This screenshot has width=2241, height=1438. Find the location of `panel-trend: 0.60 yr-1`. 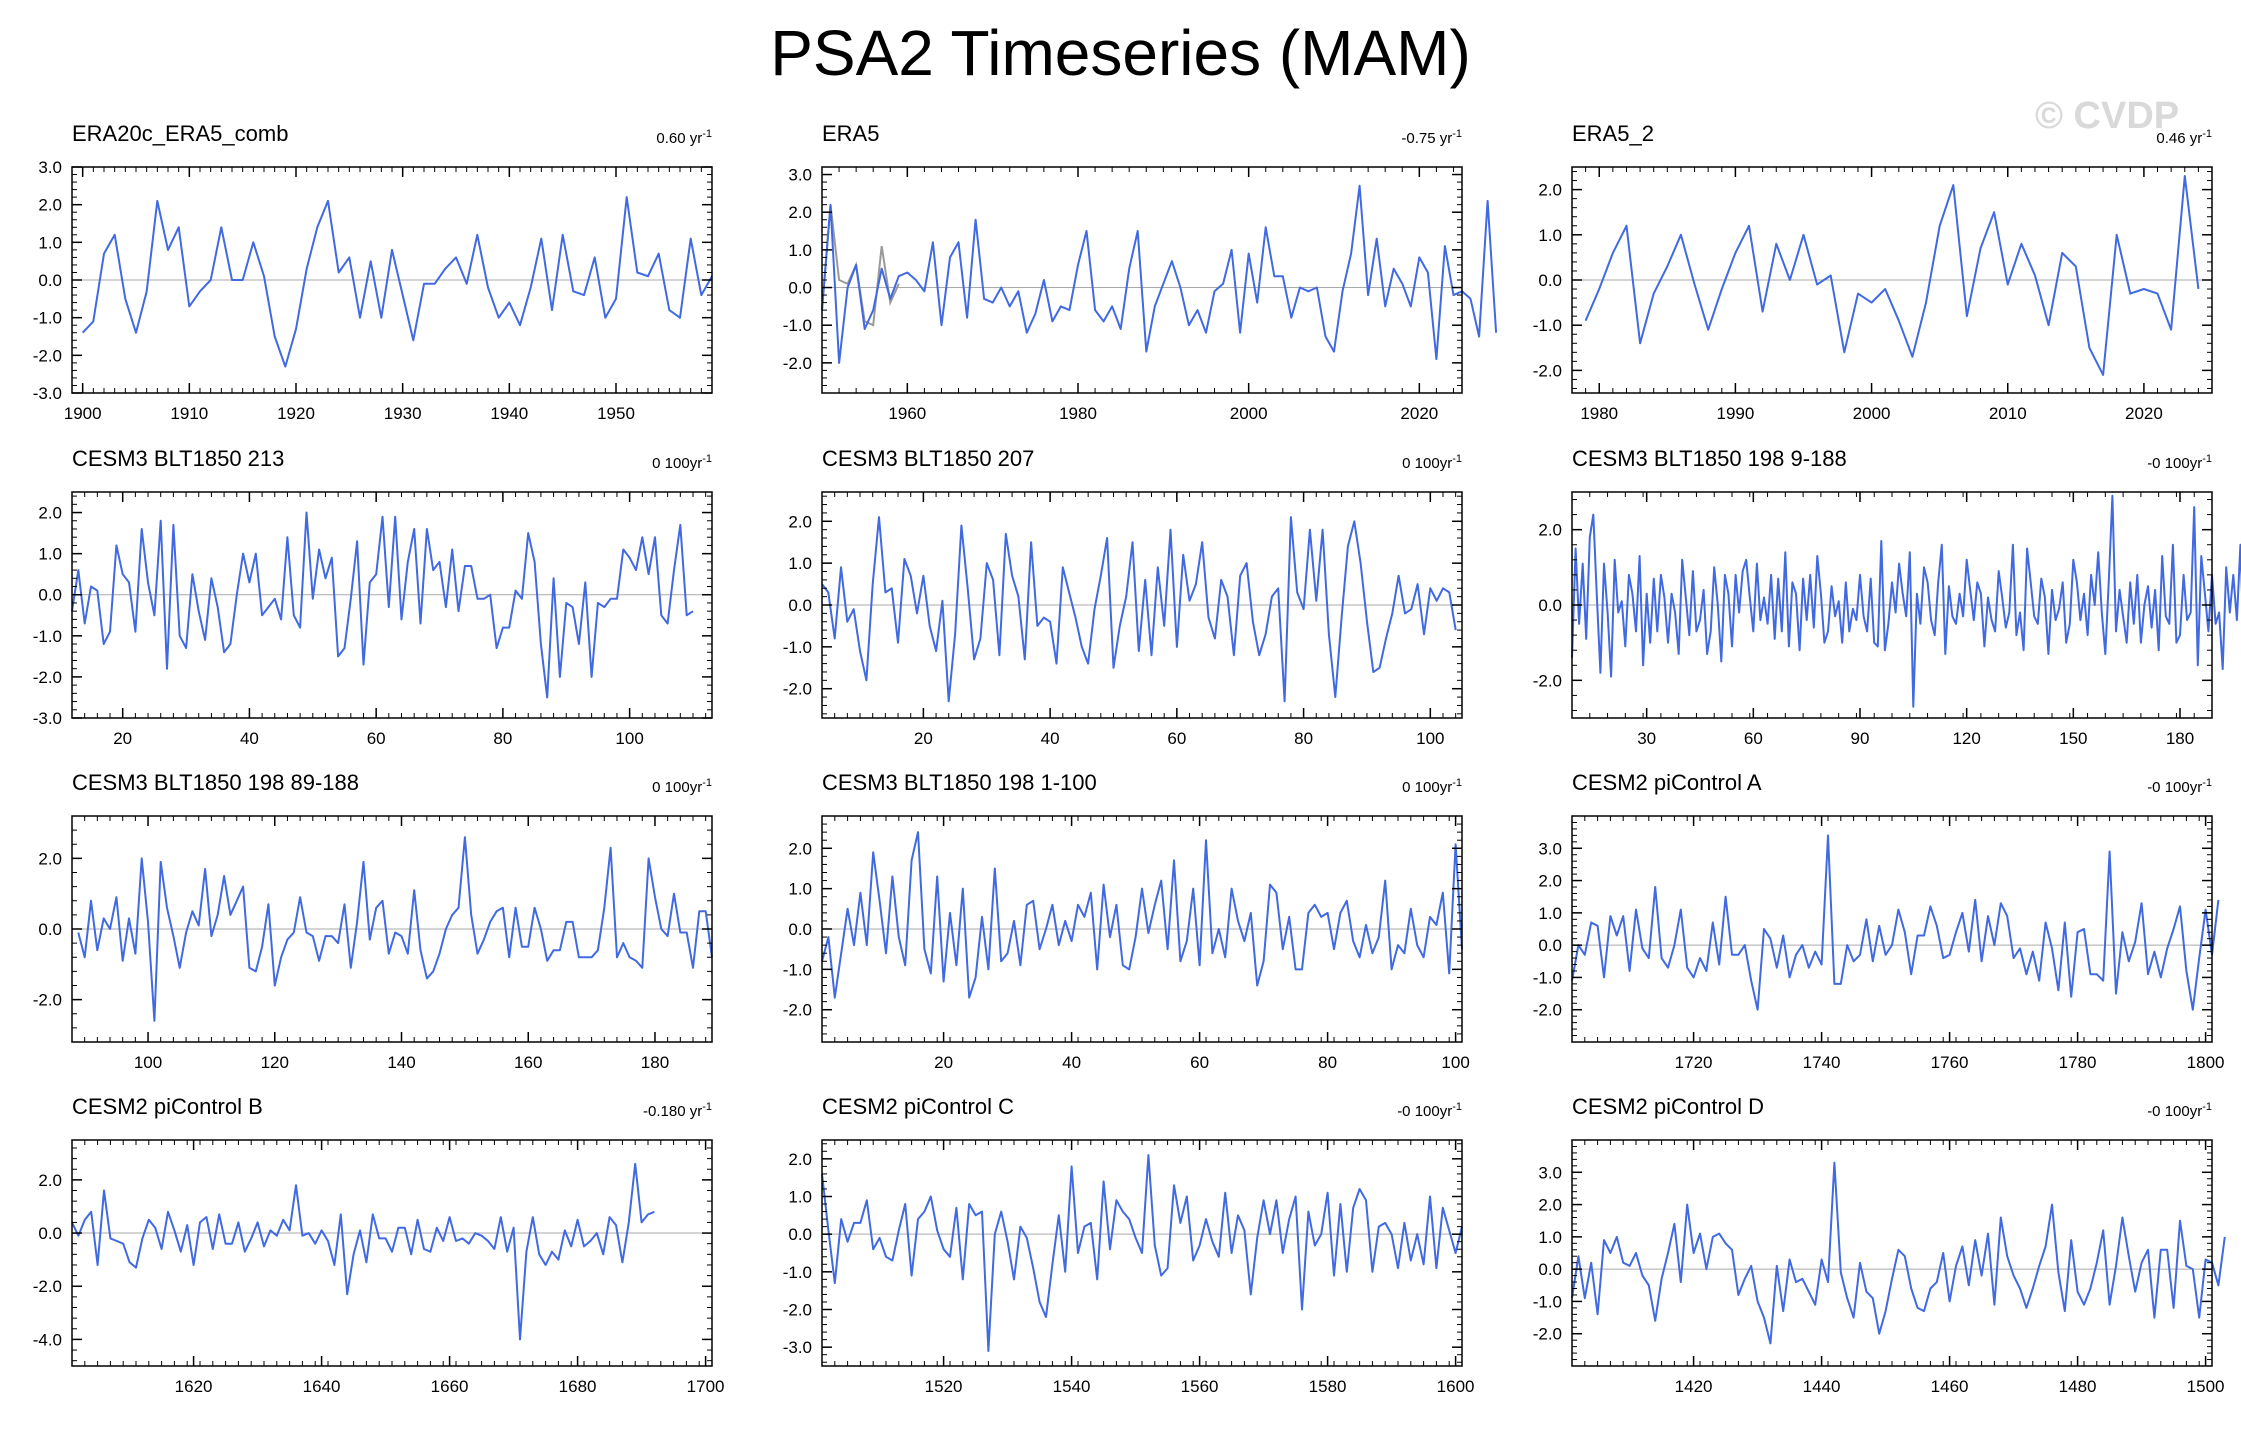

panel-trend: 0.60 yr-1 is located at coordinates (684, 137).